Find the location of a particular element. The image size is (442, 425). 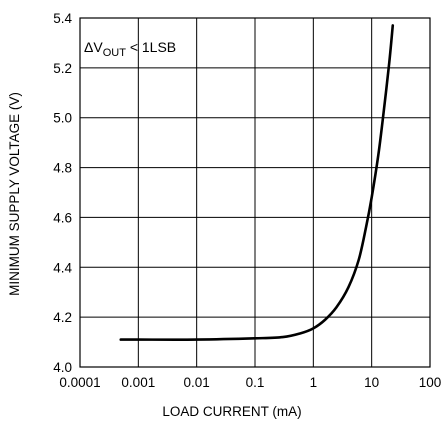

annotation-label: ΔVOUT < 1LSB is located at coordinates (130, 49).